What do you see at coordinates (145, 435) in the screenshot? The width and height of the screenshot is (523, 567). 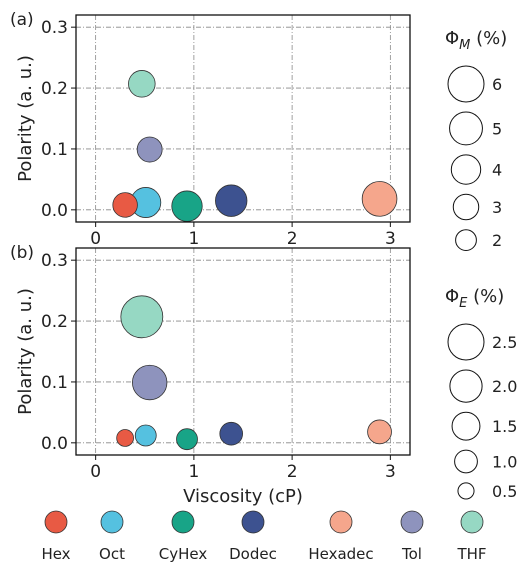 I see `data-point-oct` at bounding box center [145, 435].